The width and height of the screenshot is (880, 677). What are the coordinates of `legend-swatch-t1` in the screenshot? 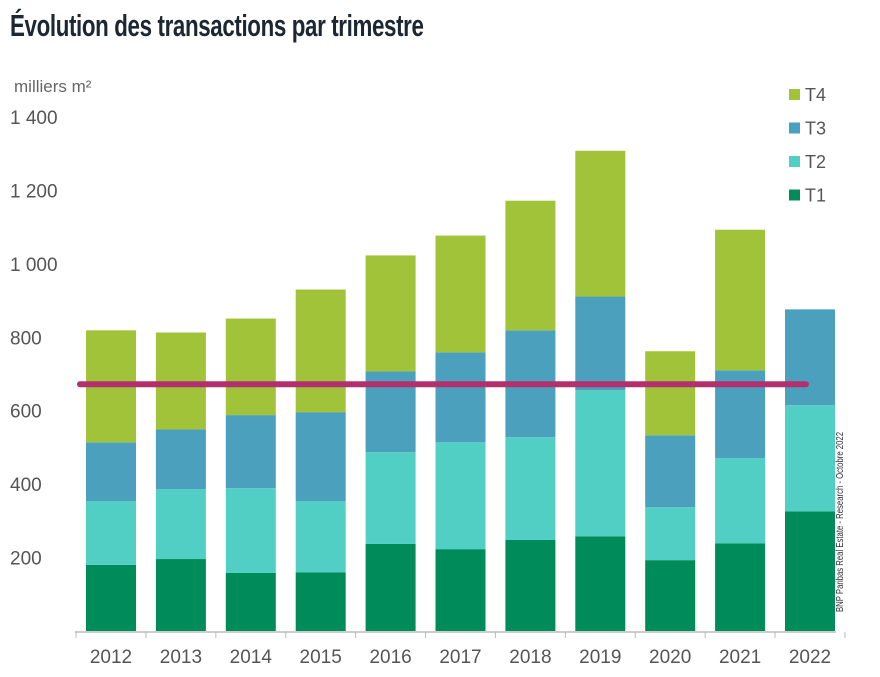 It's located at (794, 195).